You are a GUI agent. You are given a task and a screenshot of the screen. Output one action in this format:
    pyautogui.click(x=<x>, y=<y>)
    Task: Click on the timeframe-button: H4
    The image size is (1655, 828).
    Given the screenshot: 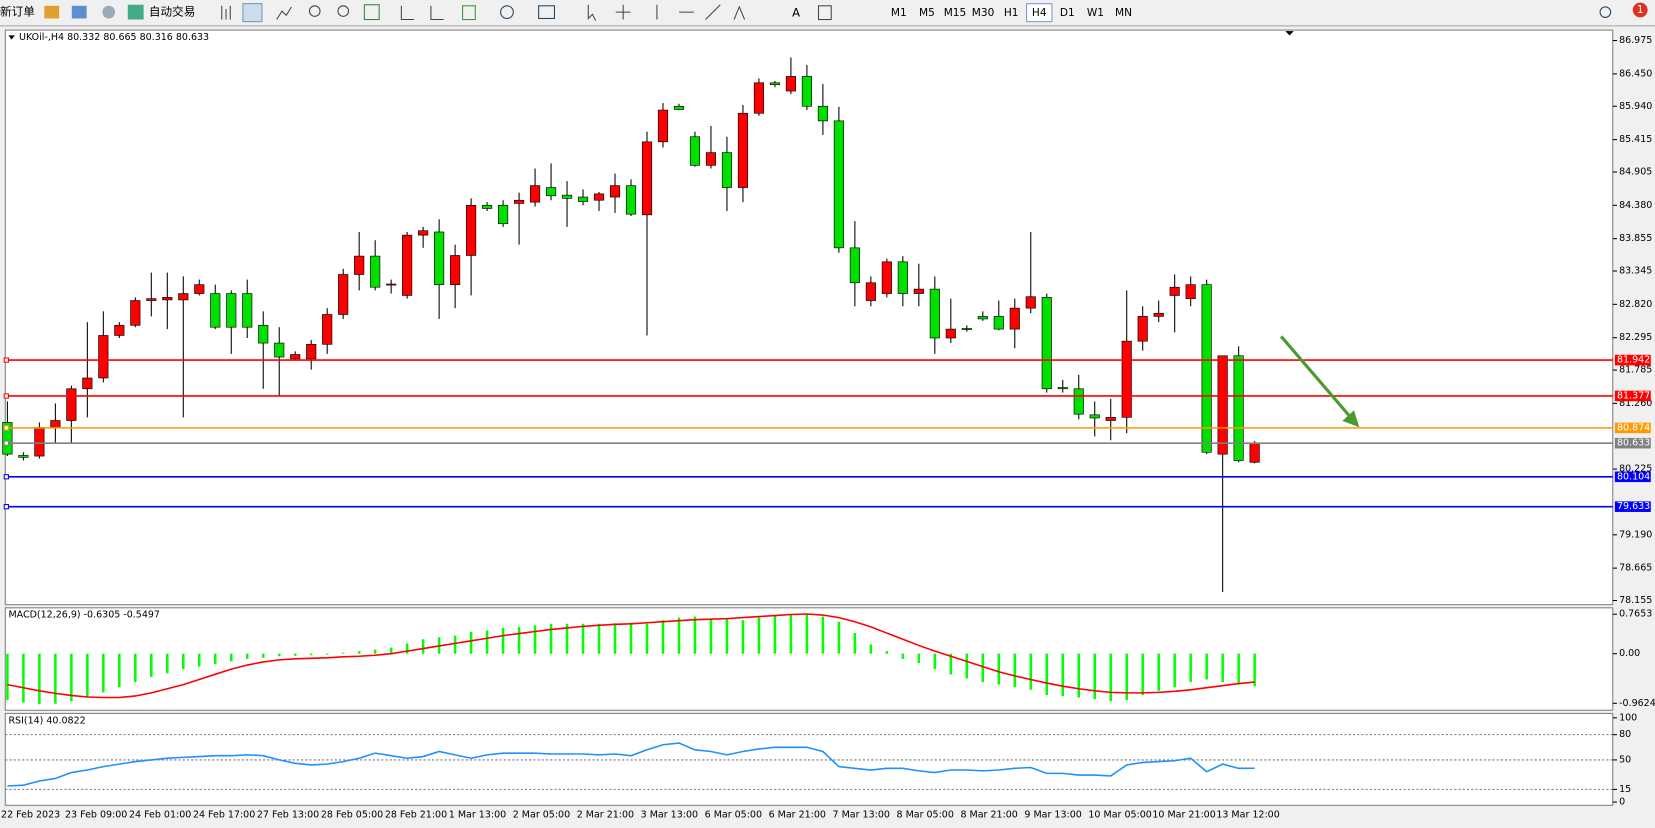 What is the action you would take?
    pyautogui.click(x=1039, y=13)
    